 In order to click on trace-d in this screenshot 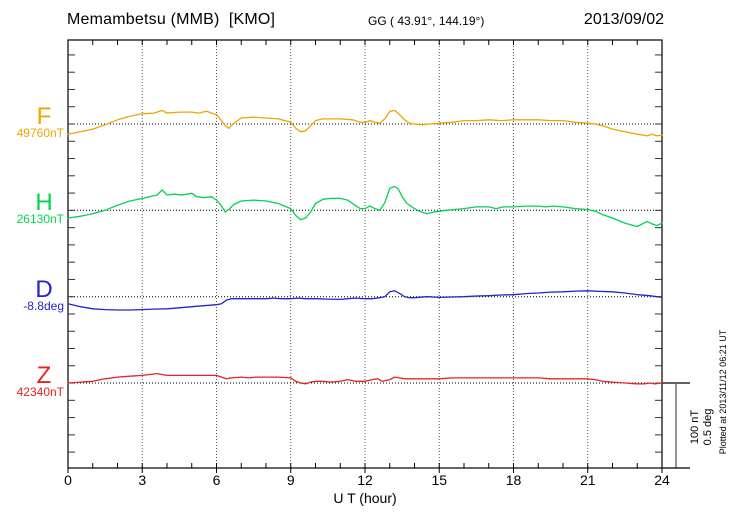, I will do `click(365, 300)`.